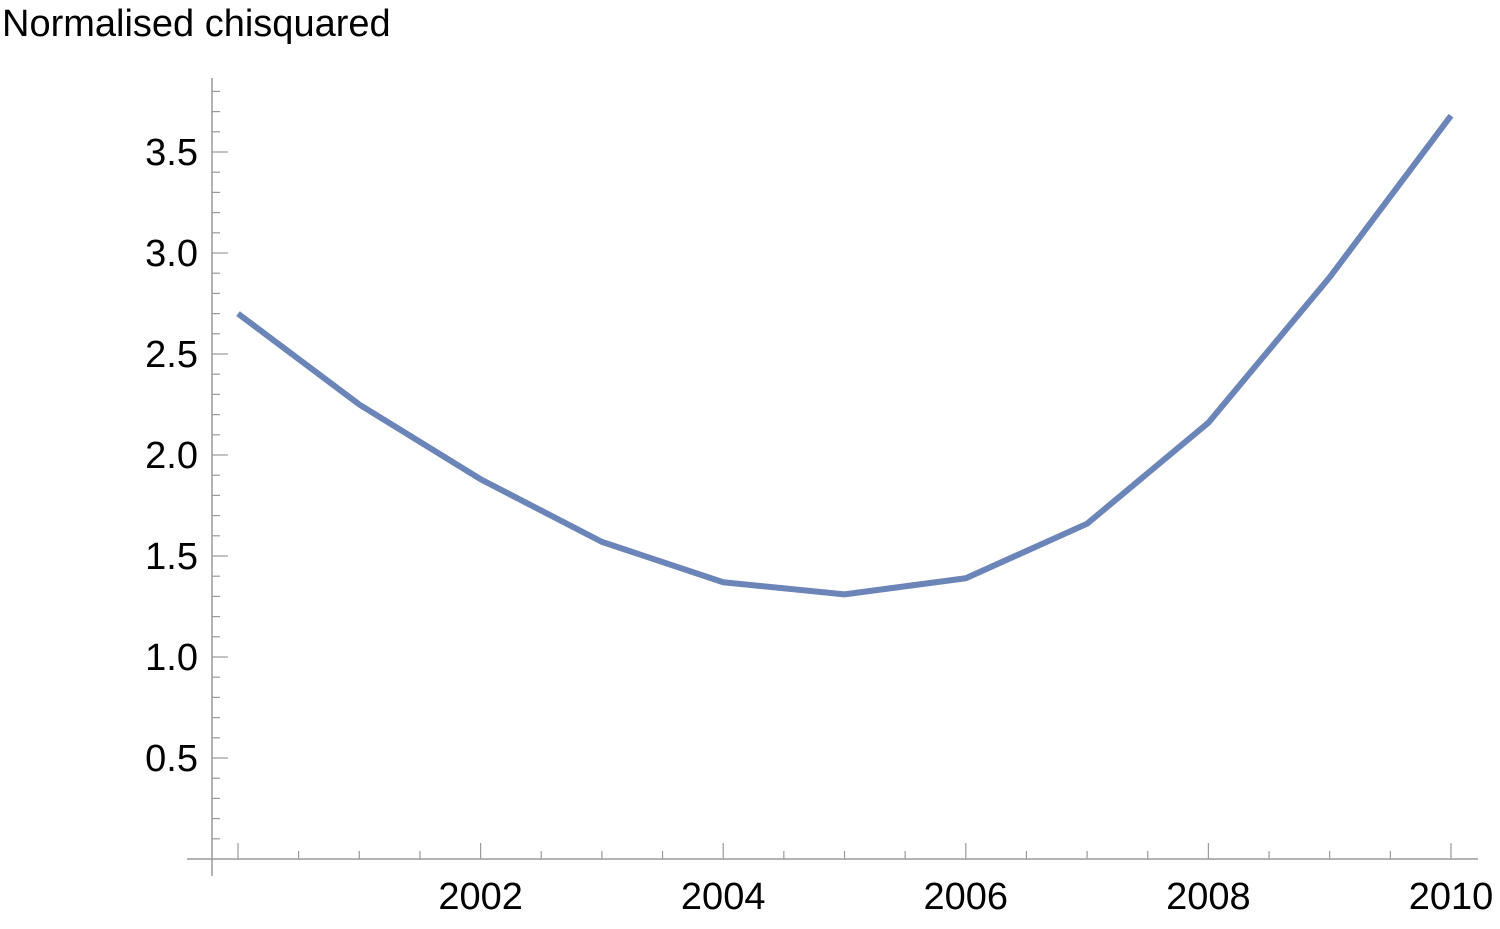 Image resolution: width=1500 pixels, height=929 pixels. What do you see at coordinates (171, 254) in the screenshot?
I see `y-tick-label: 3.0` at bounding box center [171, 254].